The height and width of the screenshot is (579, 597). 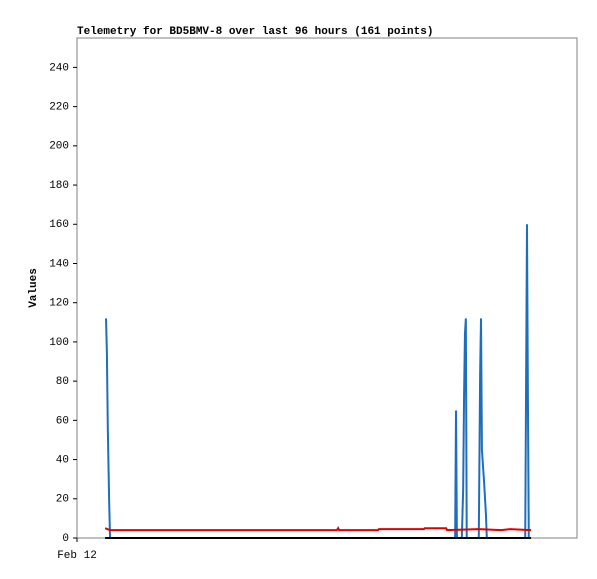 I want to click on y-axis-label: Values, so click(x=34, y=288).